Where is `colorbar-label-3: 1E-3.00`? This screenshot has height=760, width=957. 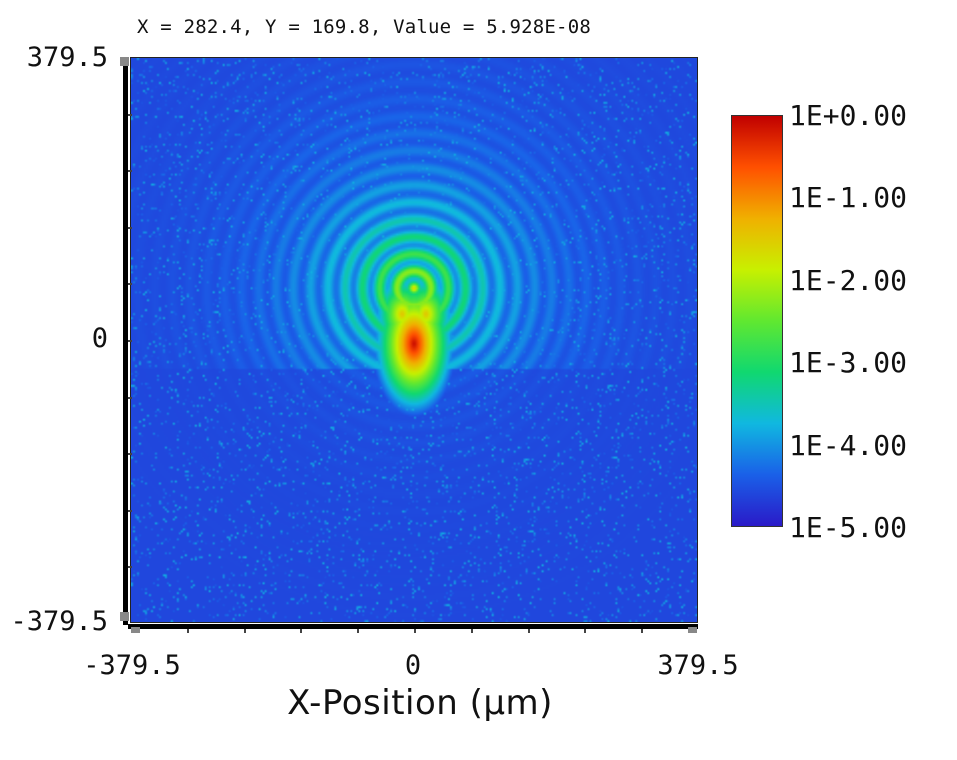
colorbar-label-3: 1E-3.00 is located at coordinates (848, 362).